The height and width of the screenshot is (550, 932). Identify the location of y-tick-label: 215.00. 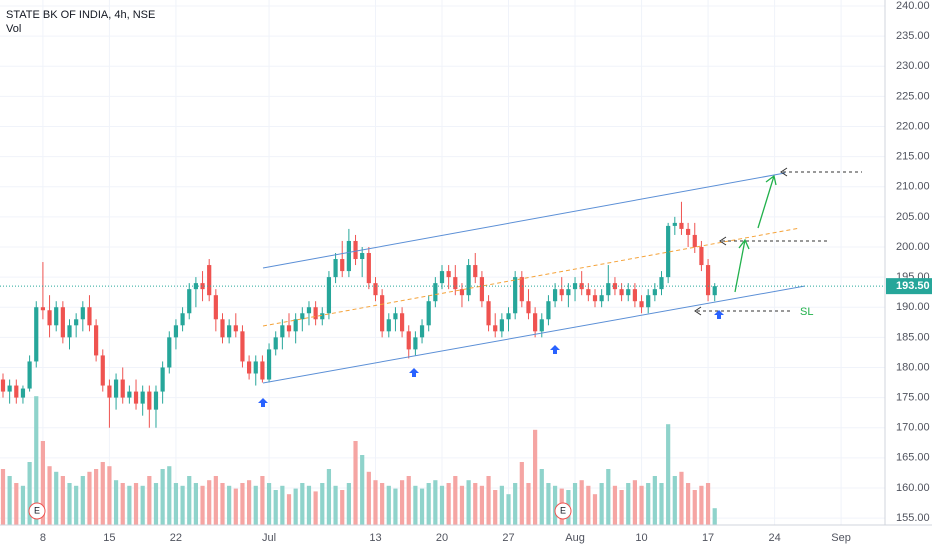
(913, 157).